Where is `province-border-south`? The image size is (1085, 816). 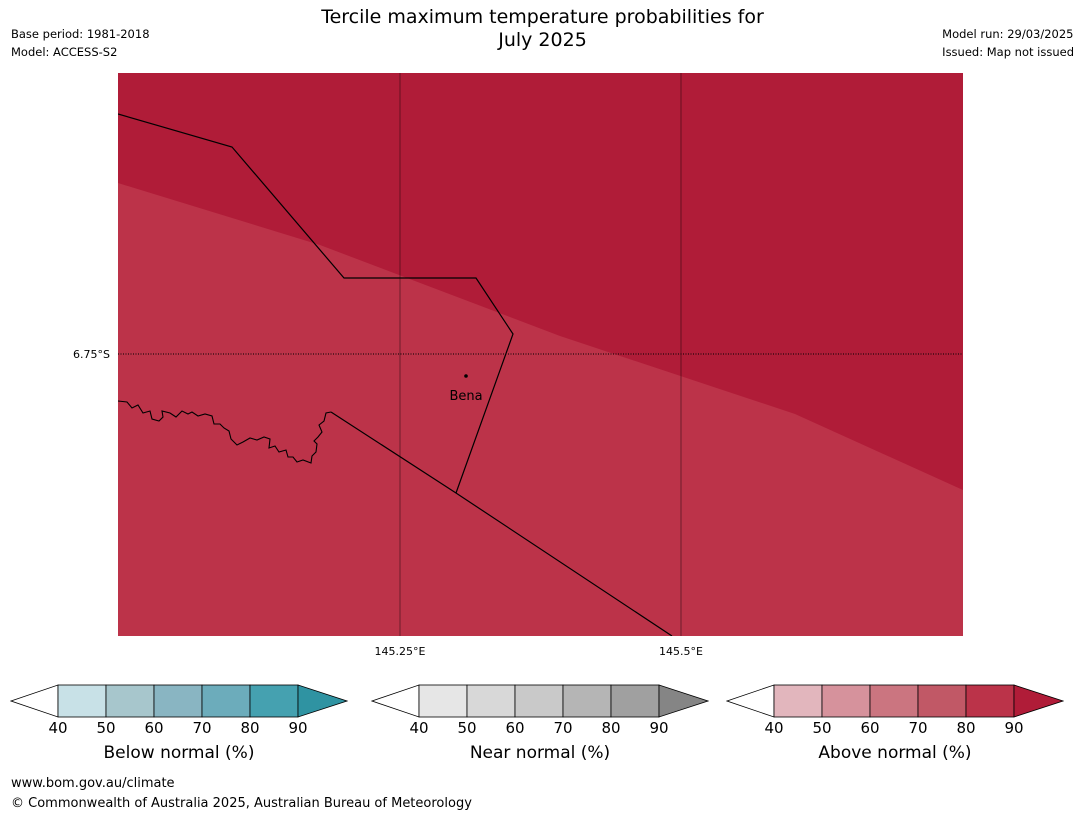 province-border-south is located at coordinates (501, 523).